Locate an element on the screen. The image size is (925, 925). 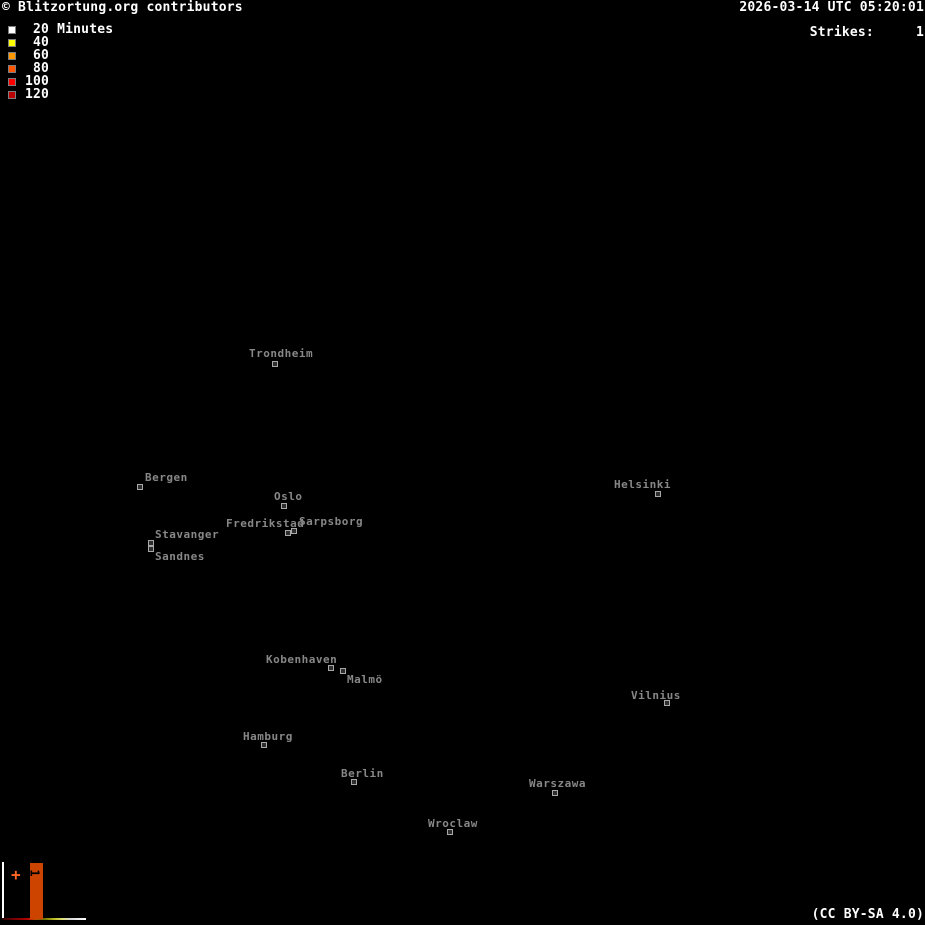
city-marker-stavanger-icon is located at coordinates (151, 543).